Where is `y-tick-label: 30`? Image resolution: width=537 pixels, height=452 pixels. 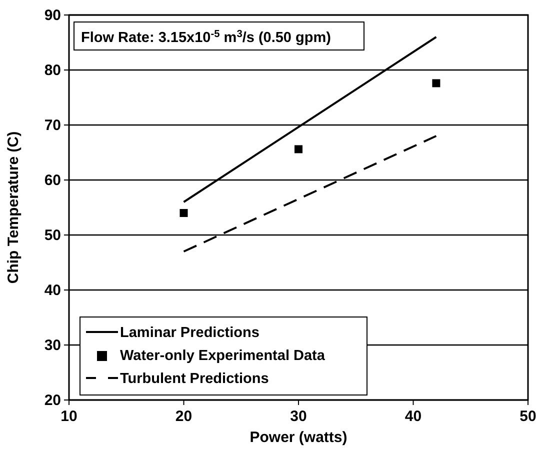
y-tick-label: 30 is located at coordinates (52, 345).